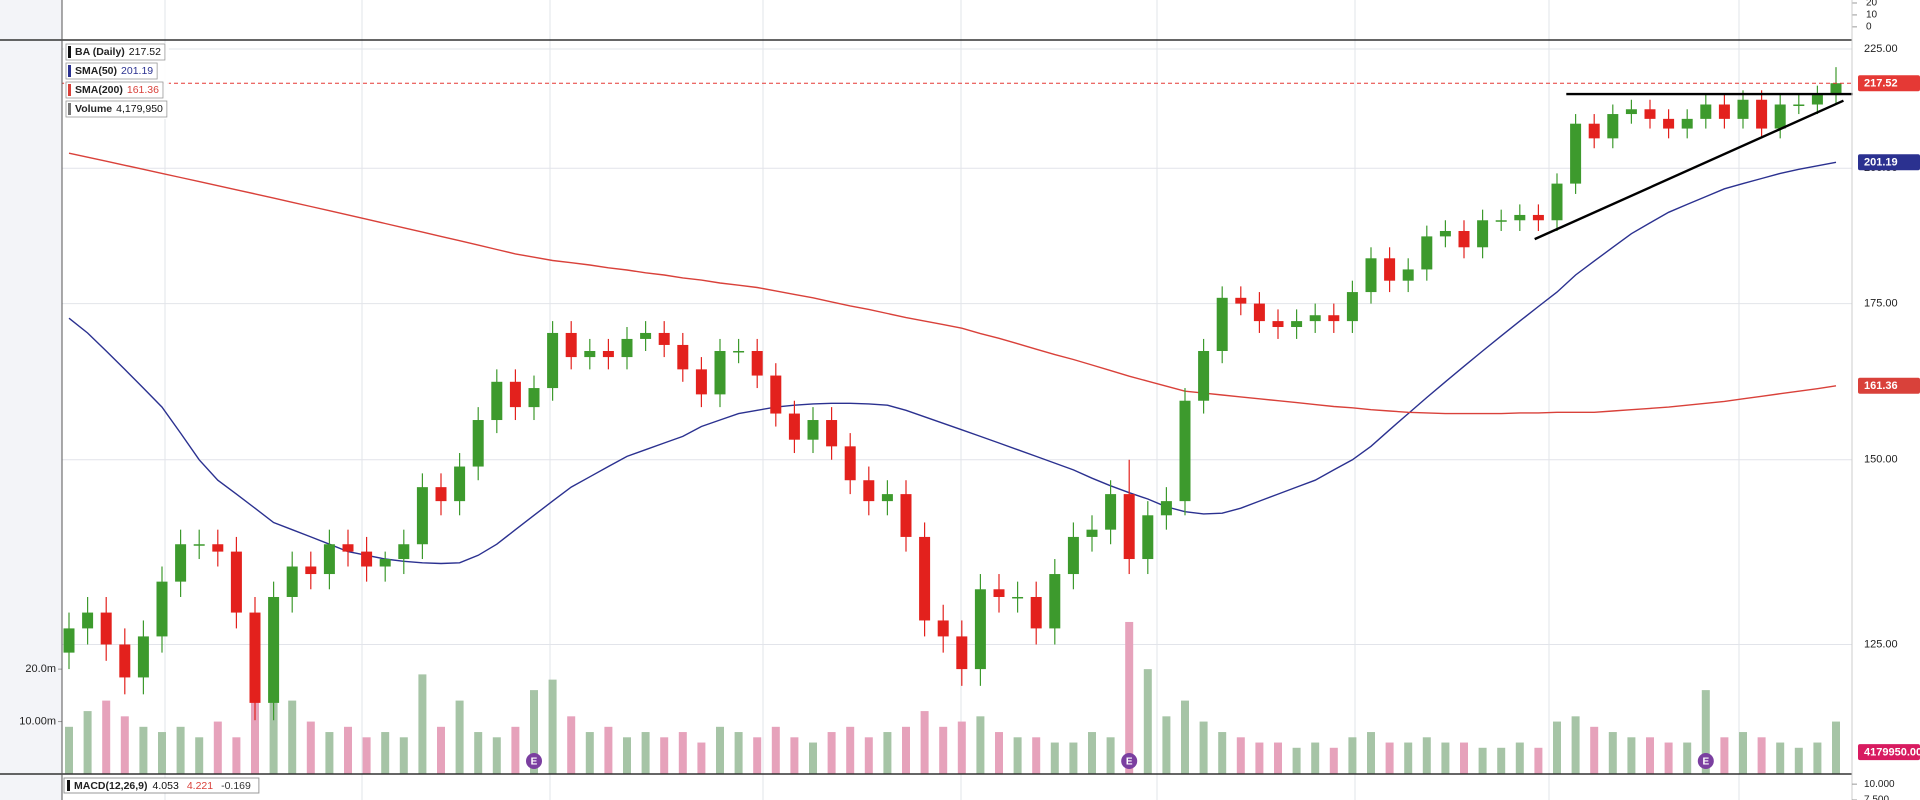 The width and height of the screenshot is (1920, 800). Describe the element at coordinates (143, 90) in the screenshot. I see `legend-value: 161.36` at that location.